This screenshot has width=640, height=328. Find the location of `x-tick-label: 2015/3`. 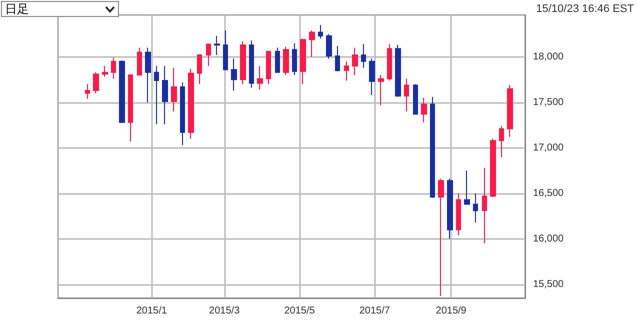

x-tick-label: 2015/3 is located at coordinates (224, 311).